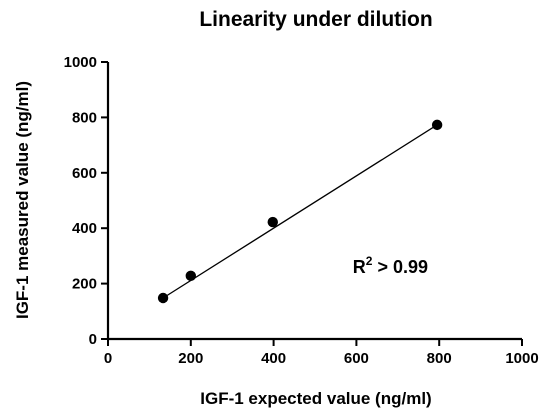 The width and height of the screenshot is (550, 420). What do you see at coordinates (369, 261) in the screenshot?
I see `r-squared-superscript: 2` at bounding box center [369, 261].